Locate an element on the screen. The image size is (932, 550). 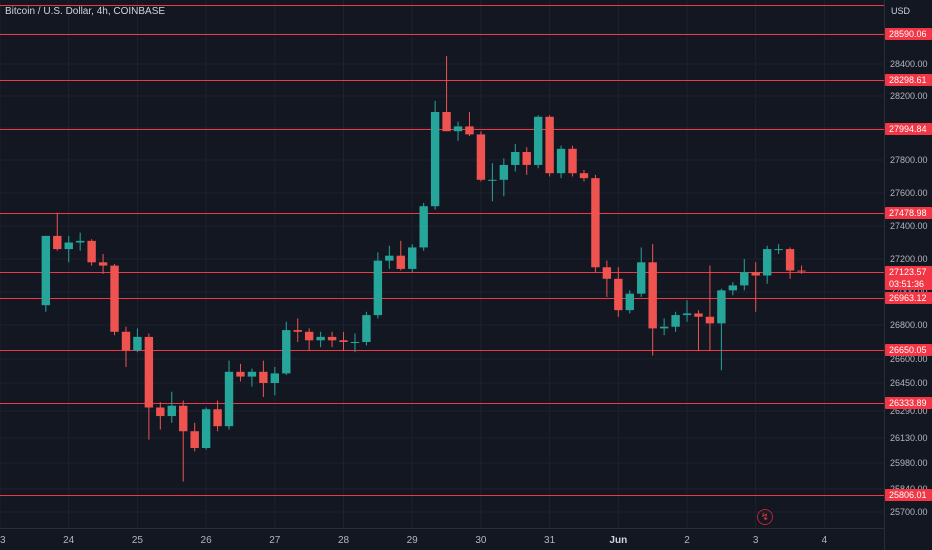
level-label: 27994.84 is located at coordinates (908, 129).